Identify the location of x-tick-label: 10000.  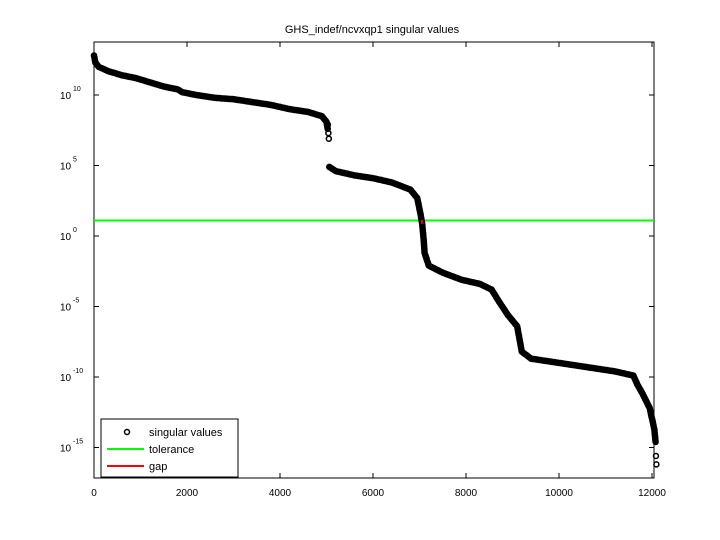
(559, 493).